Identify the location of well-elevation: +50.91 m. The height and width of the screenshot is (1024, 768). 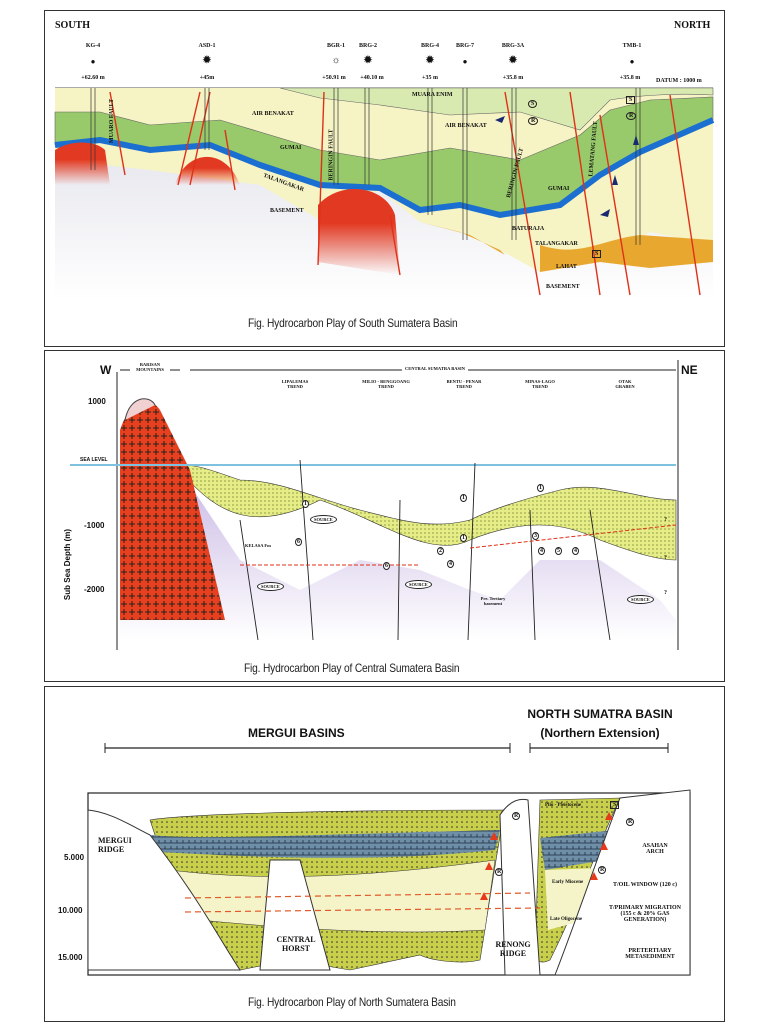
(334, 78).